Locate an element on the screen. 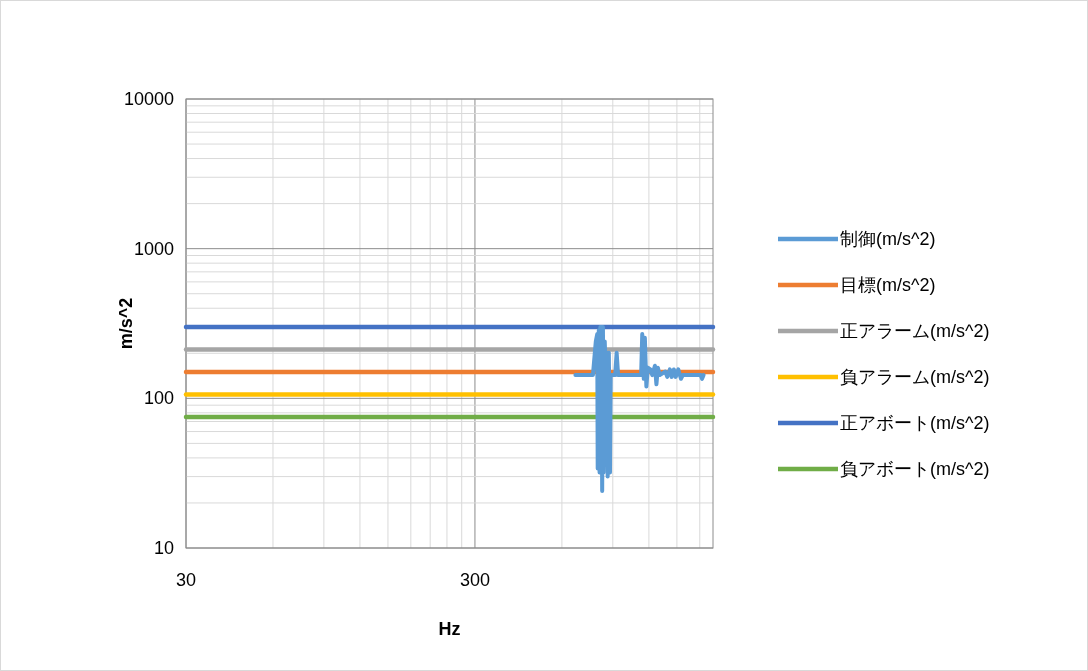 This screenshot has height=671, width=1088. legend-label: 制御(m/s^2) is located at coordinates (888, 239).